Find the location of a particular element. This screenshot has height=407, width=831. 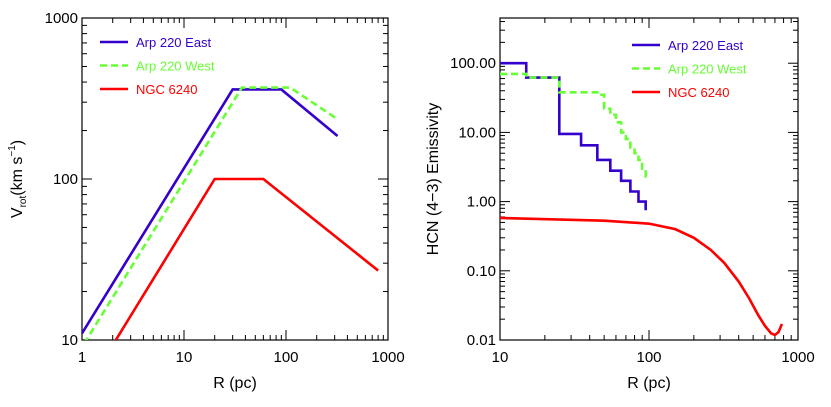

y-tick-label: 10.00 is located at coordinates (477, 132).